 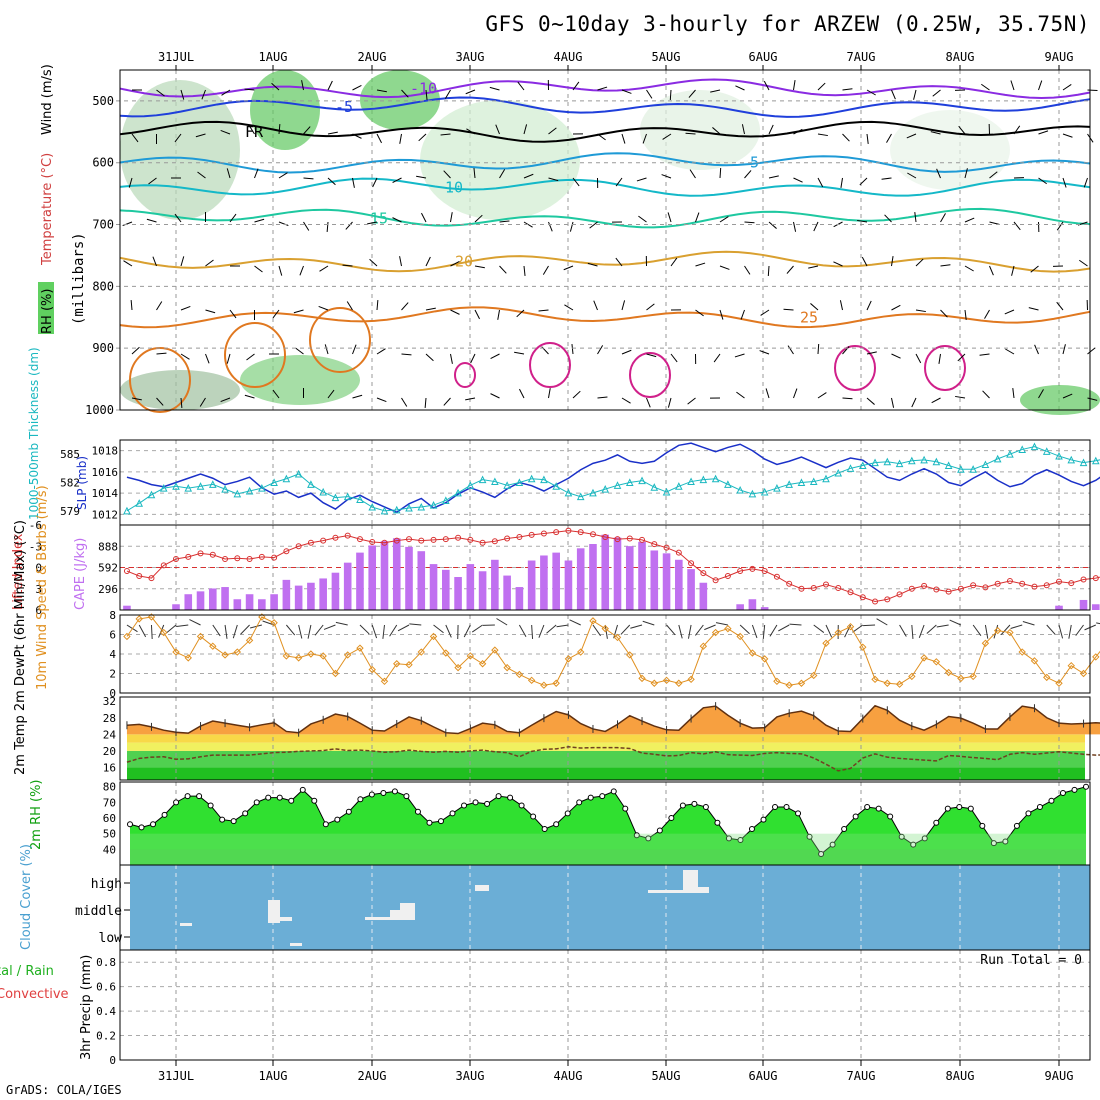 I want to click on convective-legend-label: Convective, so click(x=34, y=994).